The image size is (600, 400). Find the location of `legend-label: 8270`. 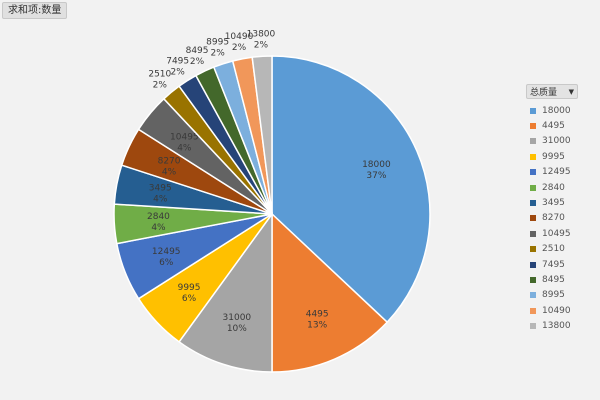

legend-label: 8270 is located at coordinates (553, 218).